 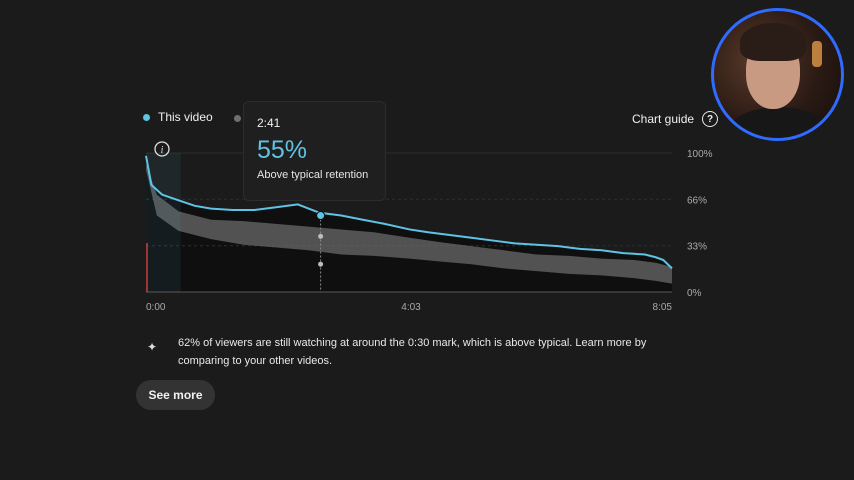 What do you see at coordinates (185, 117) in the screenshot?
I see `legend-label: This video` at bounding box center [185, 117].